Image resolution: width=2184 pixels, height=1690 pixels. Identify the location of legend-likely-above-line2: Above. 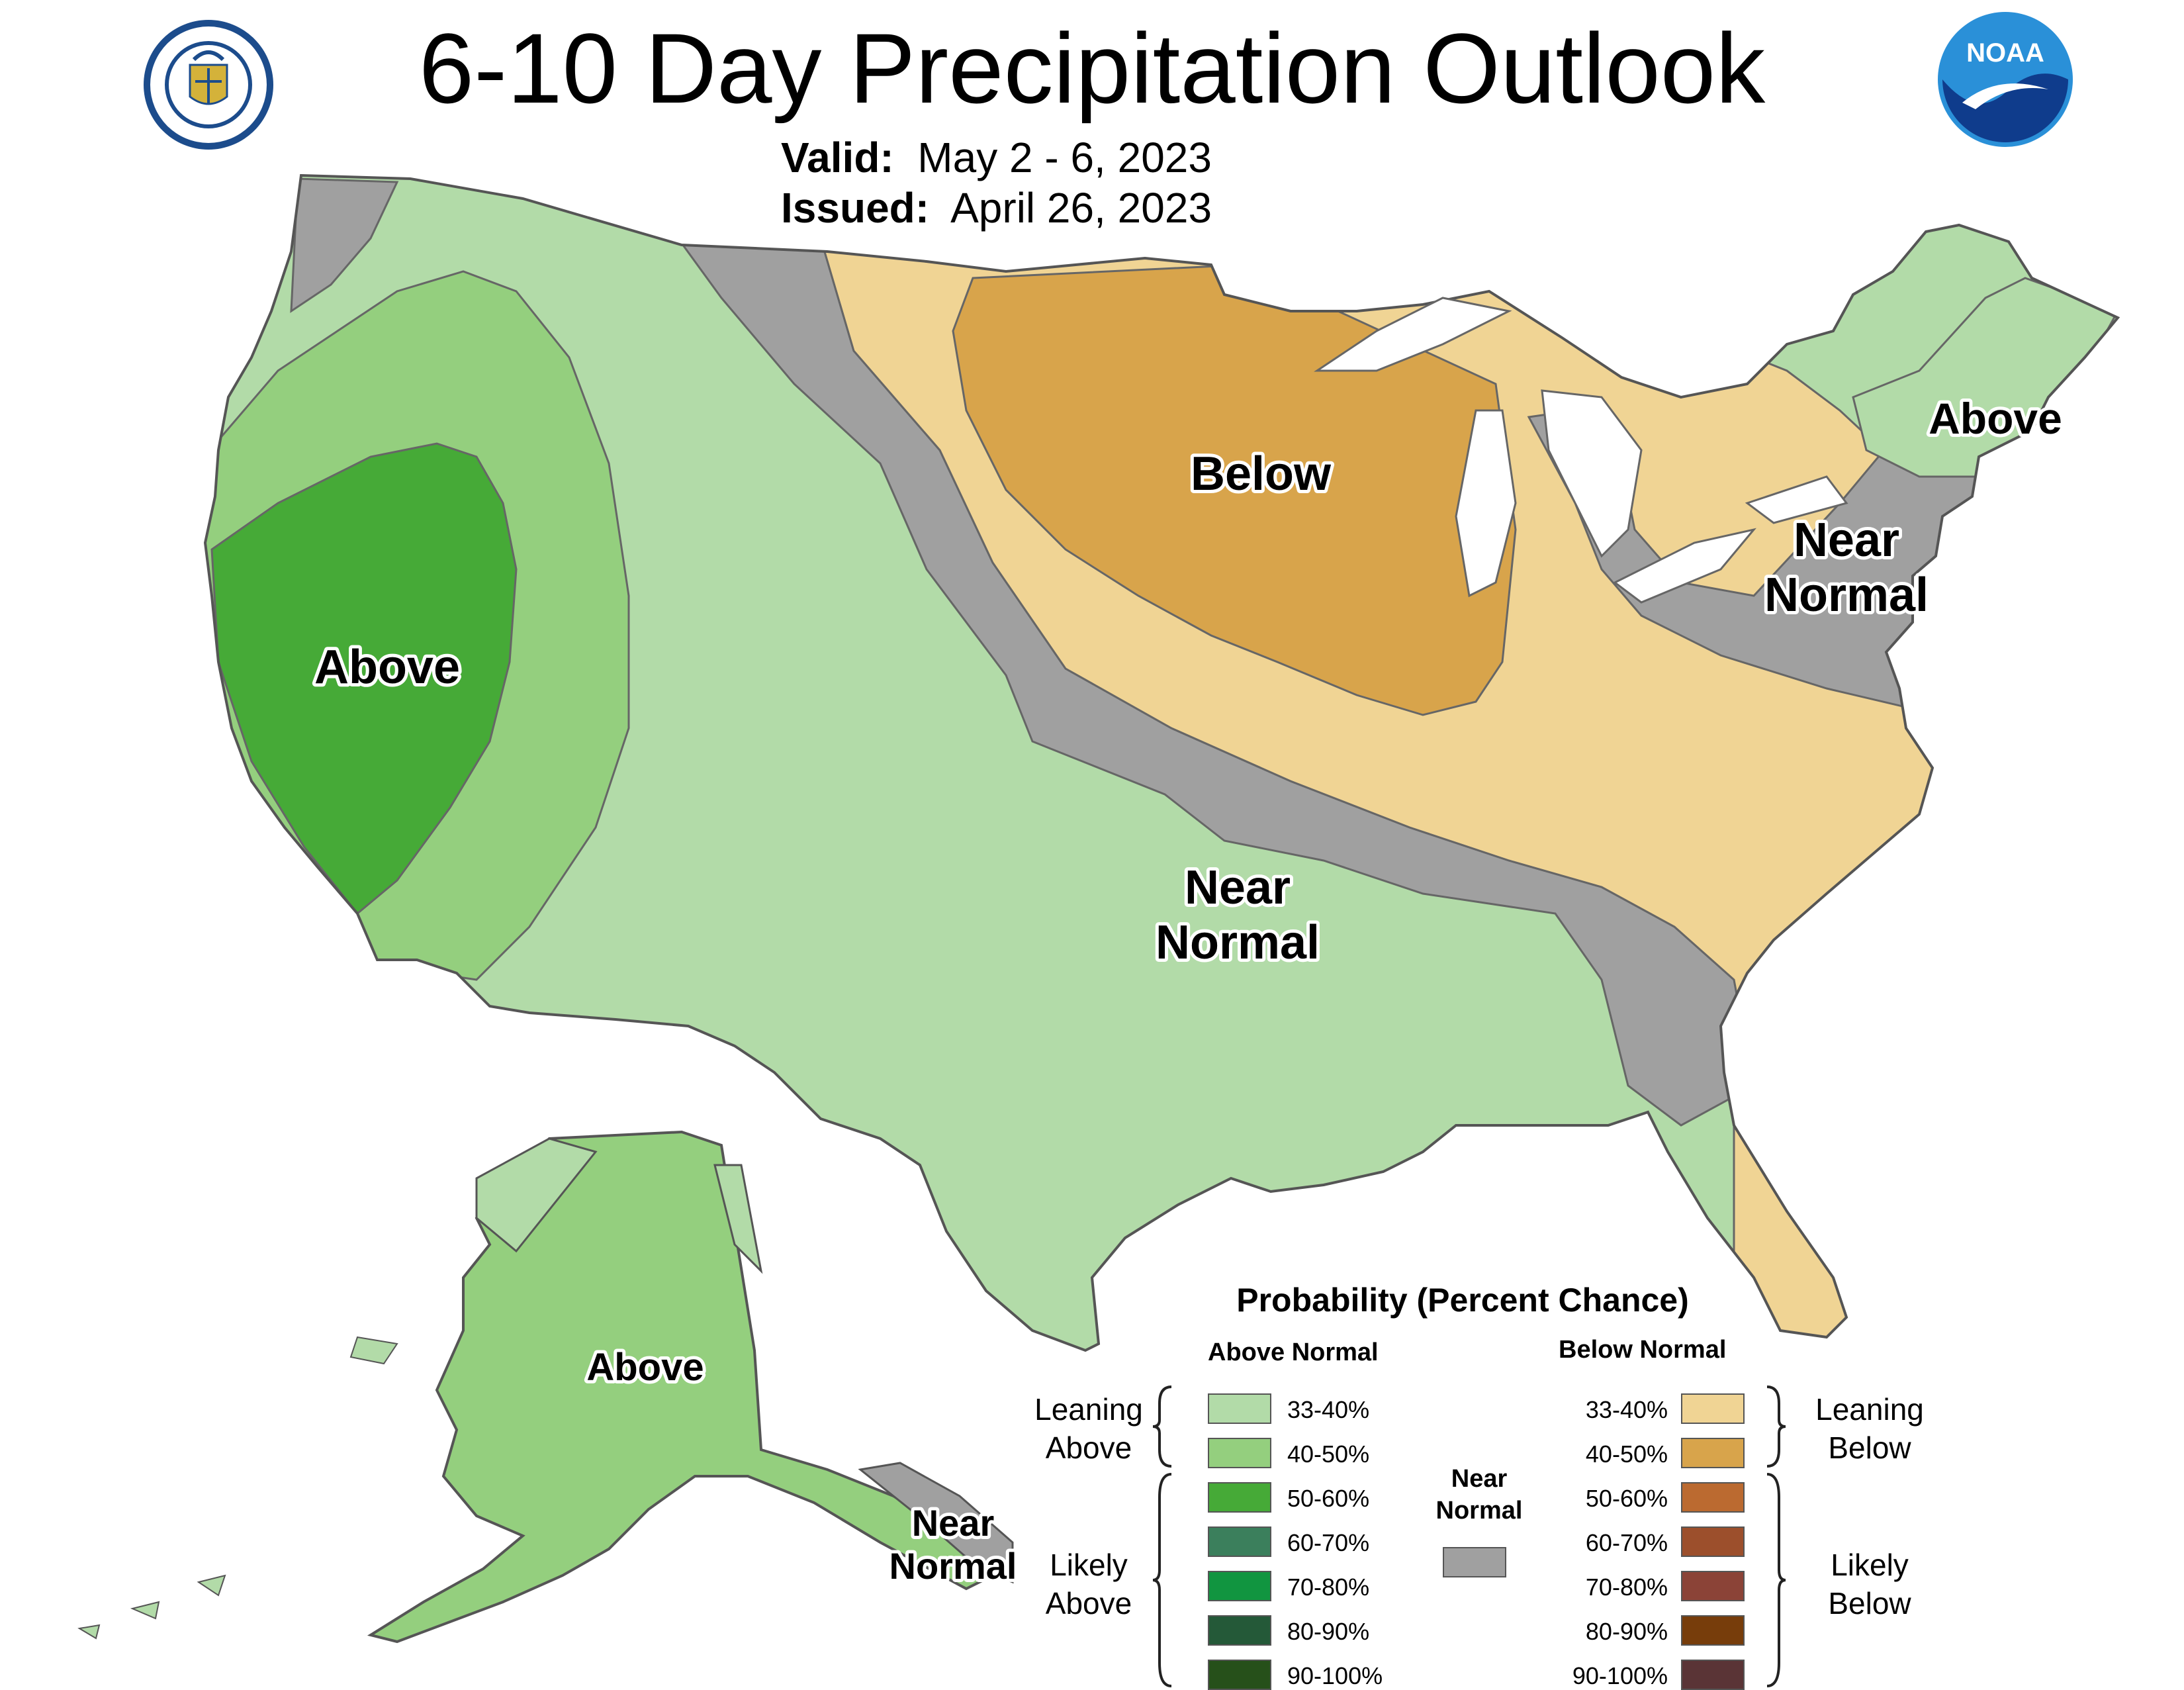
(1088, 1603).